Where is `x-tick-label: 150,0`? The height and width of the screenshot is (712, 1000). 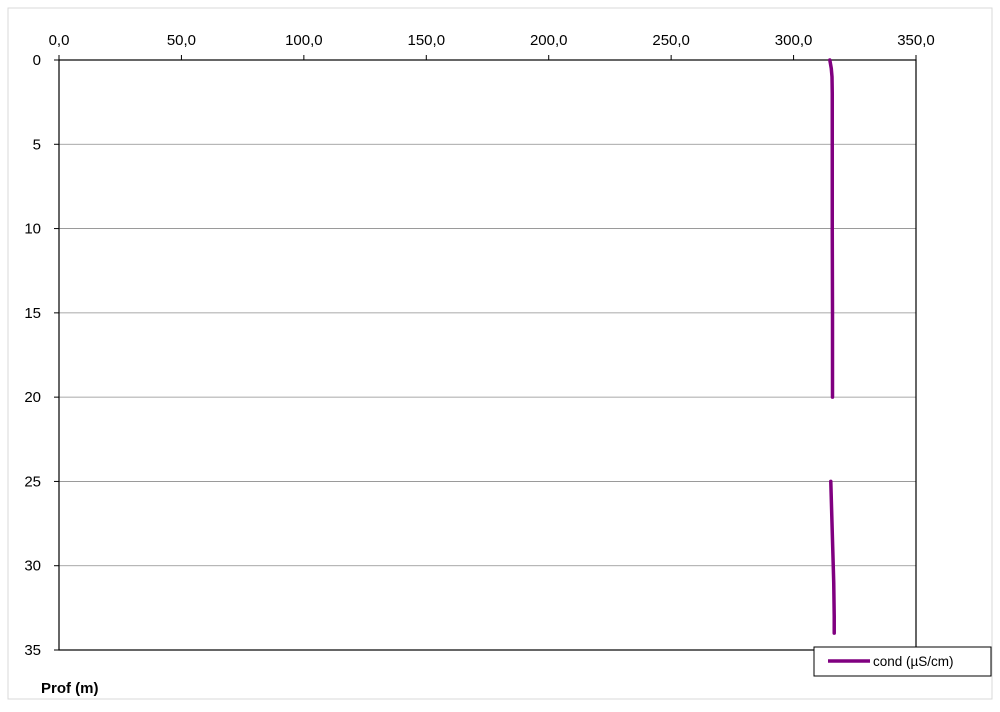 x-tick-label: 150,0 is located at coordinates (427, 40).